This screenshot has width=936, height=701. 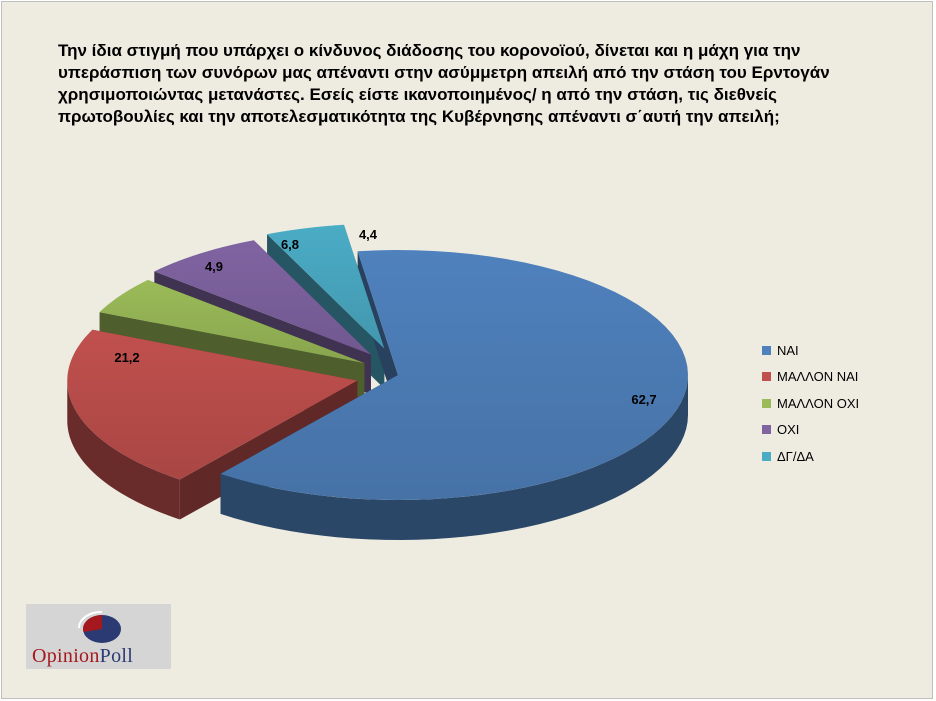 I want to click on legend-label-4: ΟΧΙ, so click(x=788, y=430).